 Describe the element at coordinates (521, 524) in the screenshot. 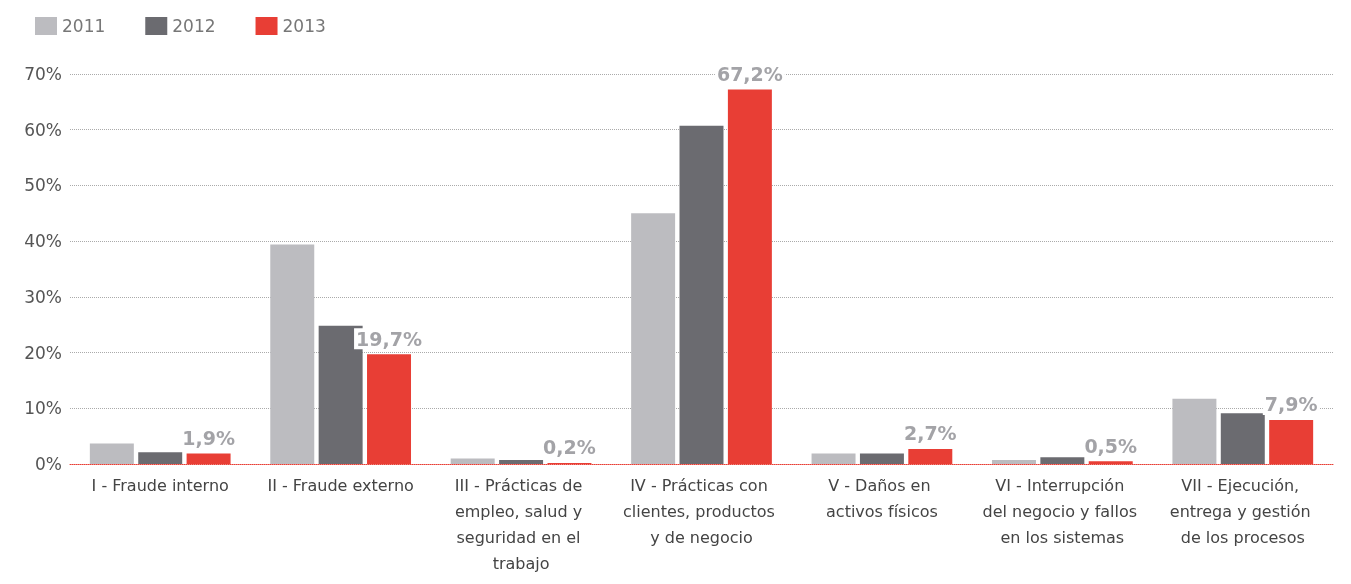

I see `x-tick-label: III - Prácticas de empleo, salud y seguridad en el trabajo` at that location.